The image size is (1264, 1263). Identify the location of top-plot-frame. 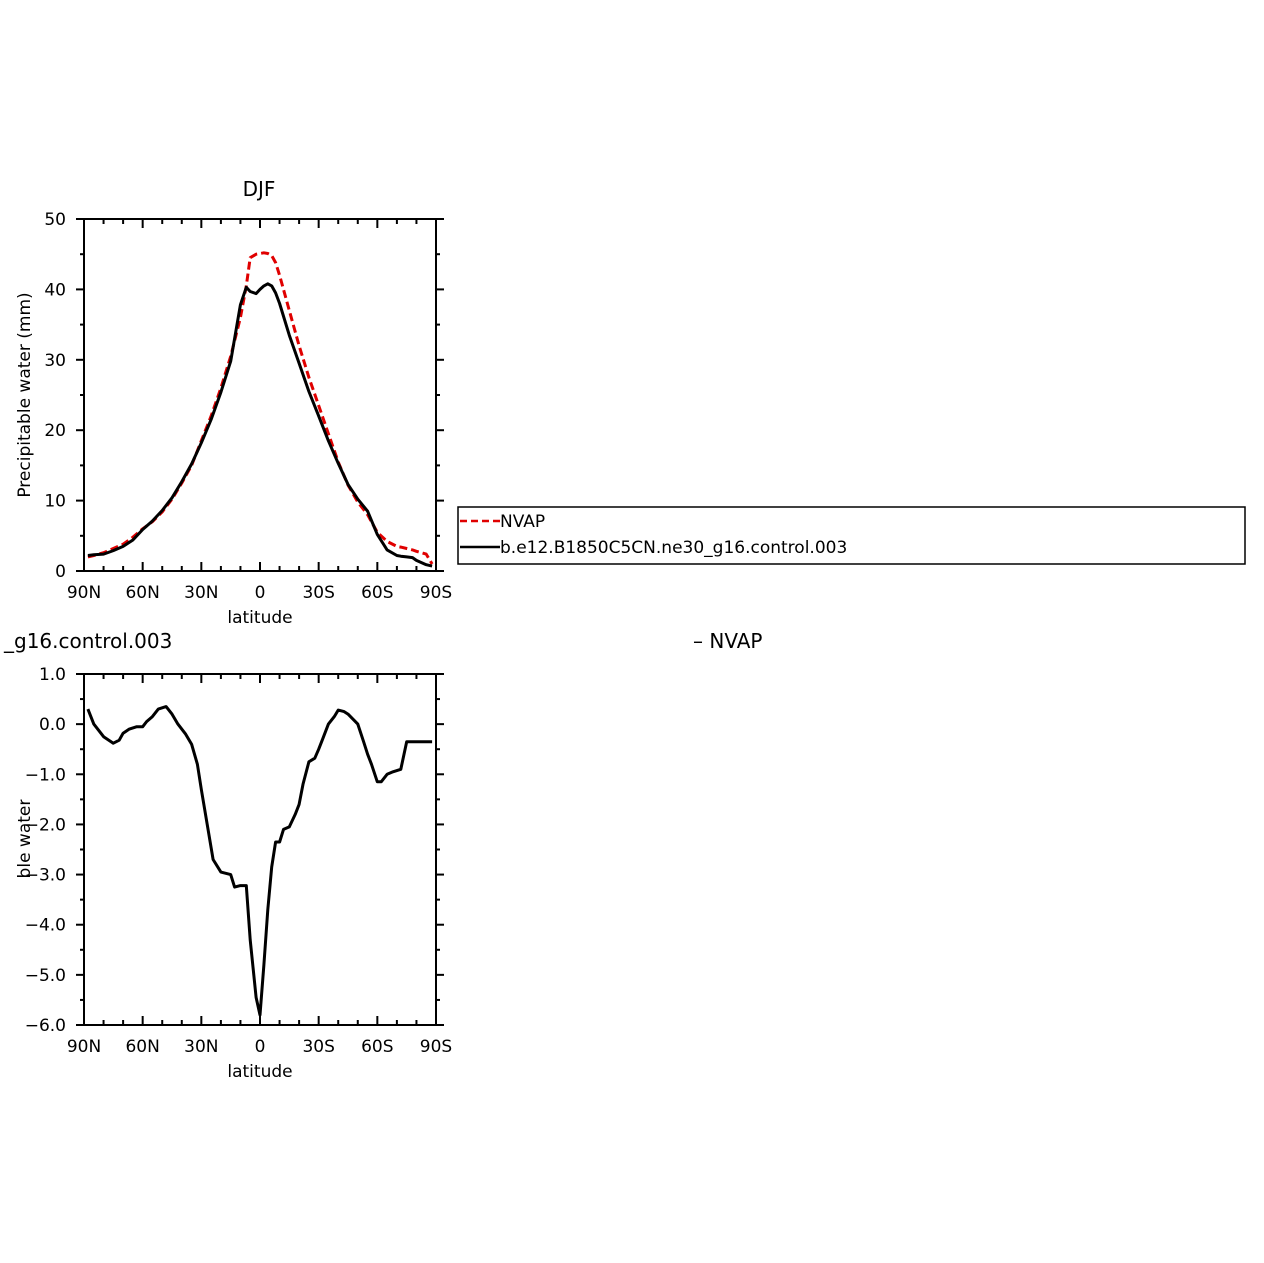
(260, 395).